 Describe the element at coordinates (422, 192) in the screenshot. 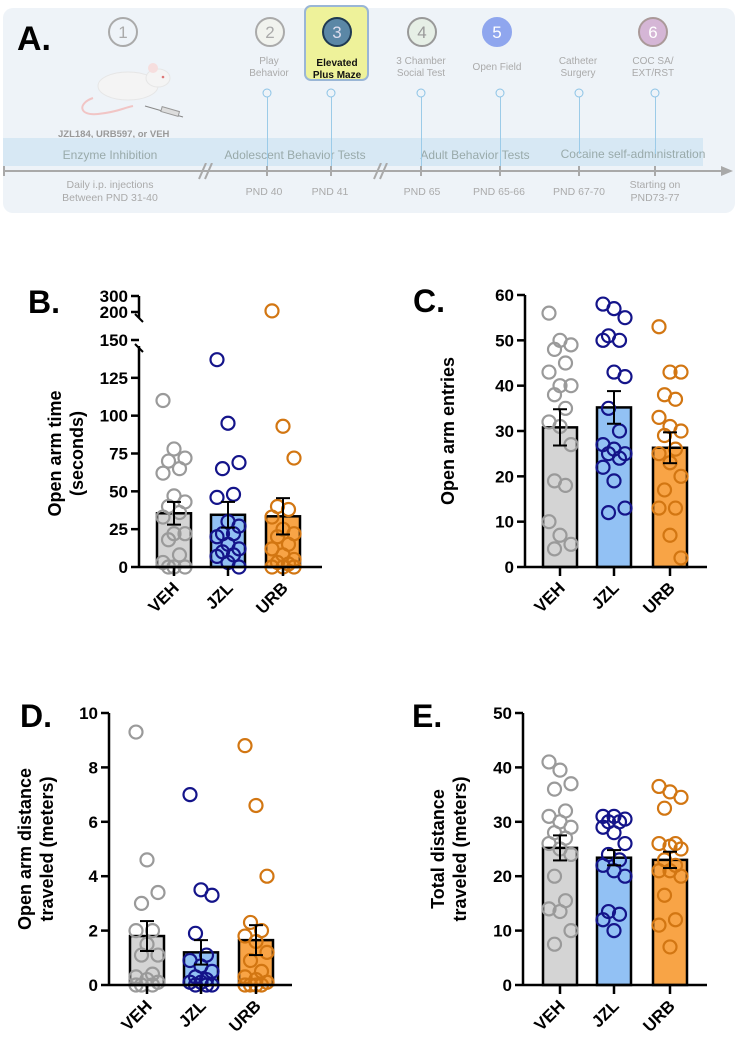

I see `time-label: PND 65` at that location.